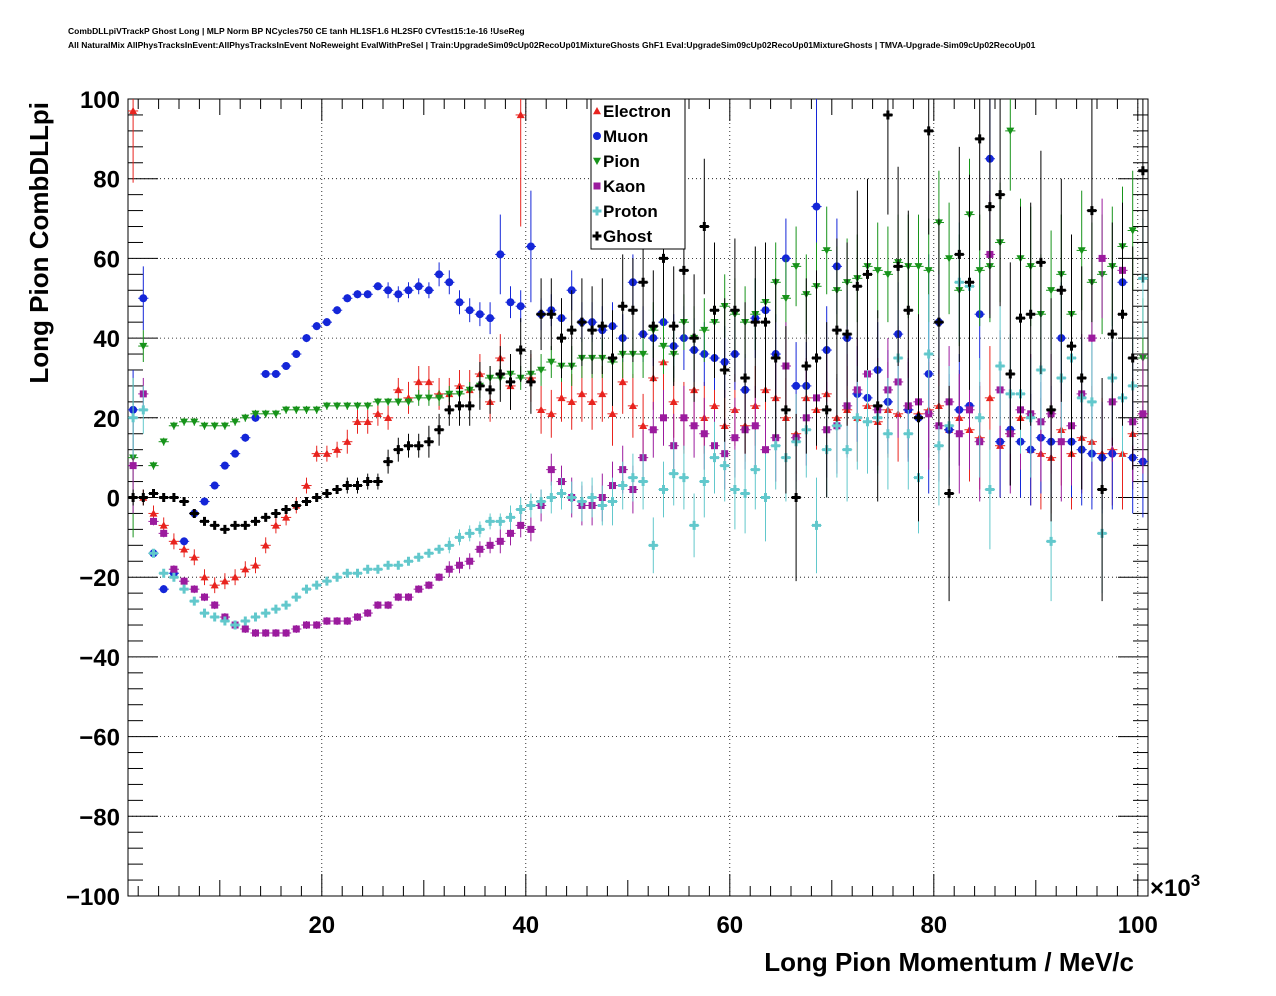  What do you see at coordinates (1195, 880) in the screenshot?
I see `x-multiplier-exponent: 3` at bounding box center [1195, 880].